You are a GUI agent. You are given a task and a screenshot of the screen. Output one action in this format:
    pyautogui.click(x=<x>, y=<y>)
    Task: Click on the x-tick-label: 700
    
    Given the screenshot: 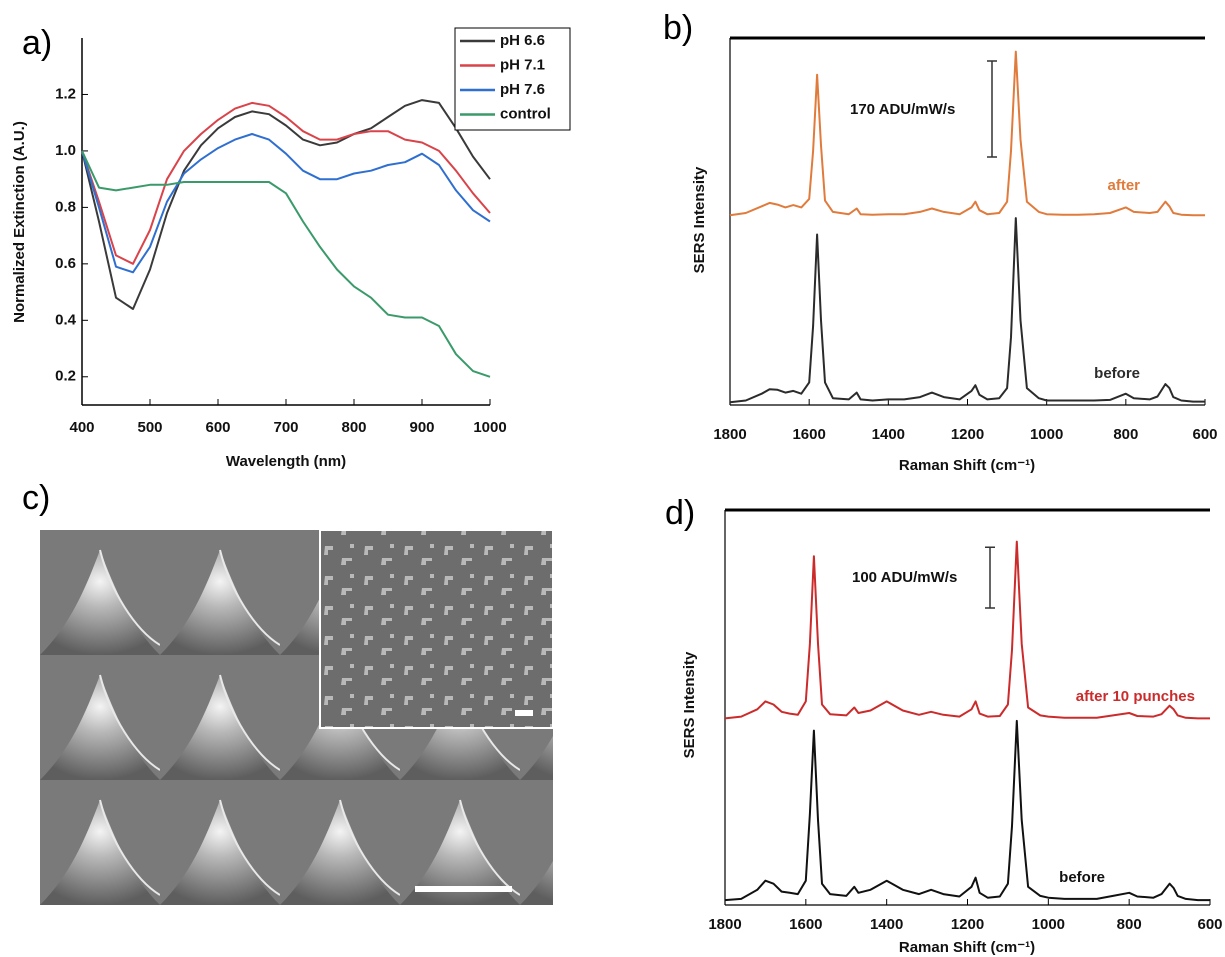 What is the action you would take?
    pyautogui.click(x=285, y=427)
    